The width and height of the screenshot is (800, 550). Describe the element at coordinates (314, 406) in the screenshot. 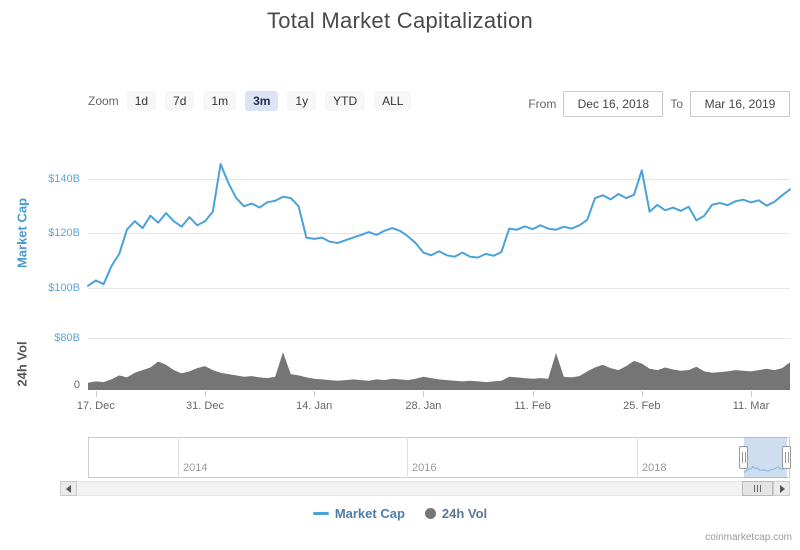

I see `xaxis-tick-label: 14. Jan` at that location.